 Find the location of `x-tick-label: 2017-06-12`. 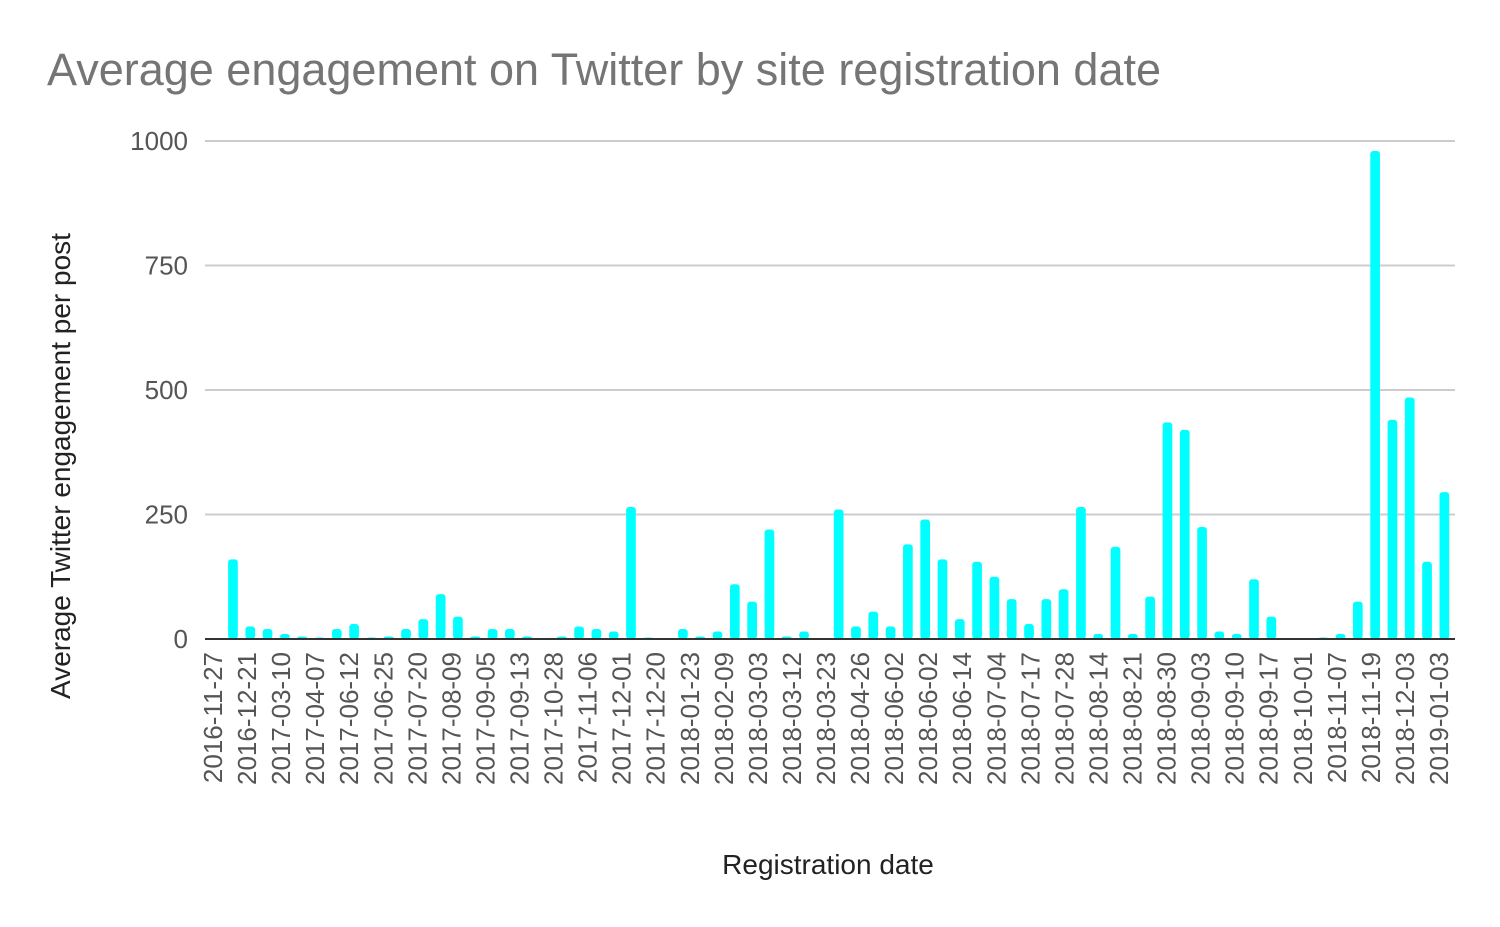

x-tick-label: 2017-06-12 is located at coordinates (349, 718).